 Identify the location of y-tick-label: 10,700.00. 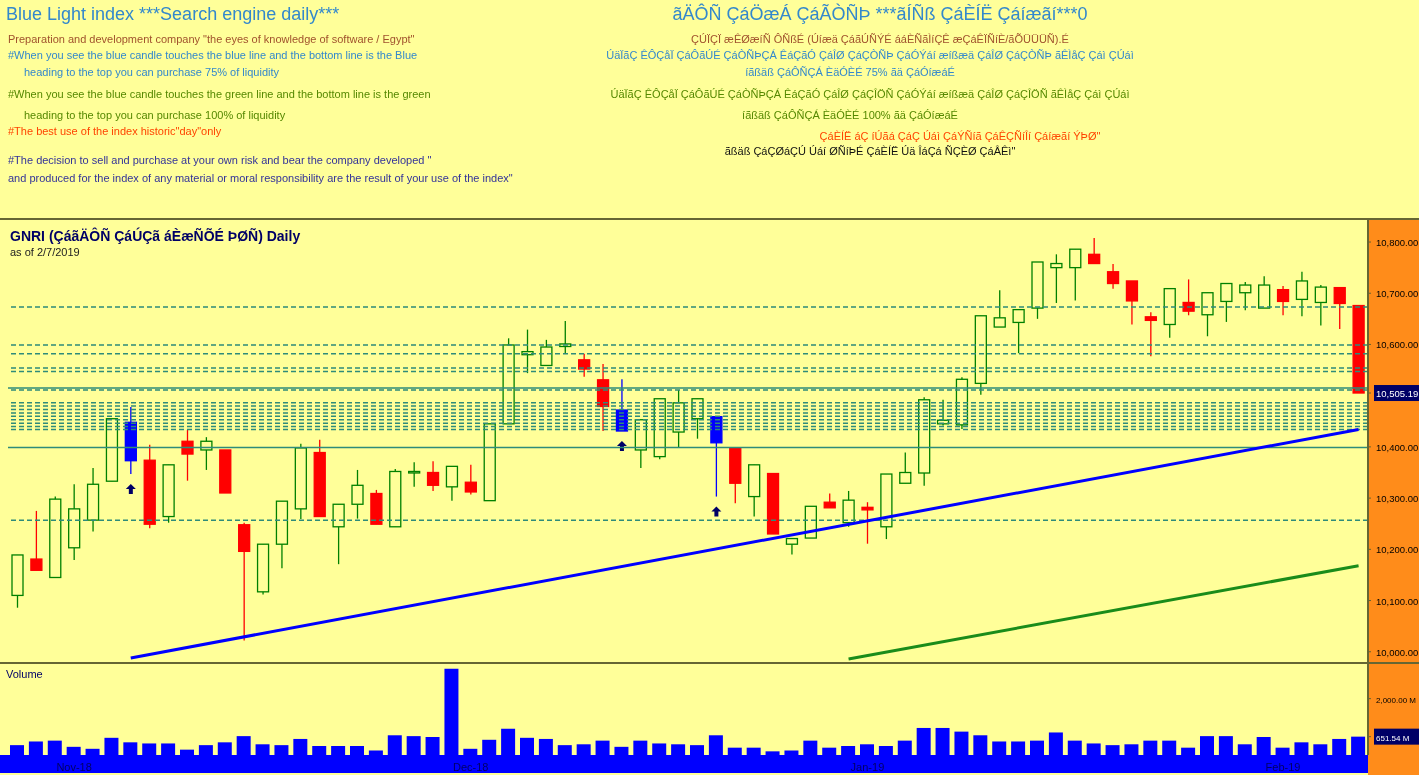
(1397, 294).